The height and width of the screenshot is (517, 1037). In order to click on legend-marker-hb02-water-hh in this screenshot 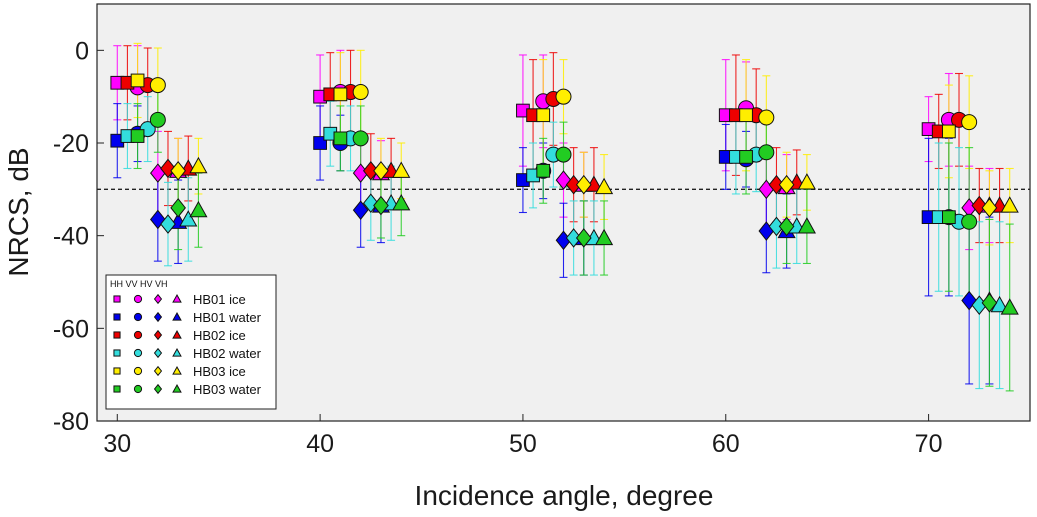, I will do `click(117, 353)`.